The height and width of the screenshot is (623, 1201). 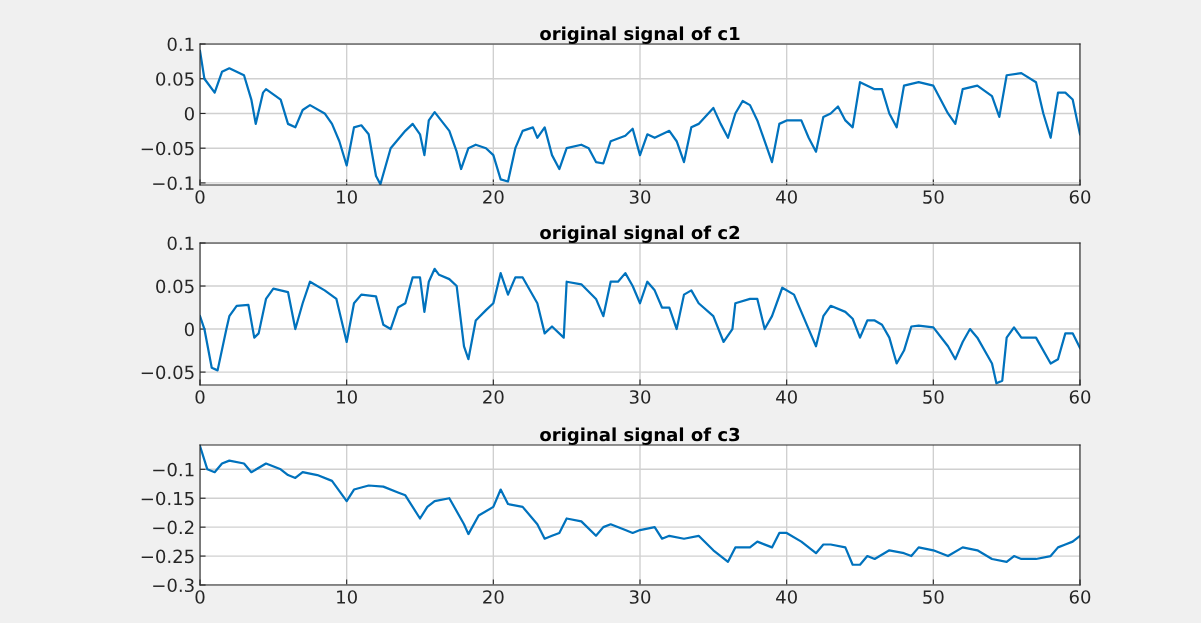 What do you see at coordinates (173, 527) in the screenshot?
I see `y-tick-label: −0.2` at bounding box center [173, 527].